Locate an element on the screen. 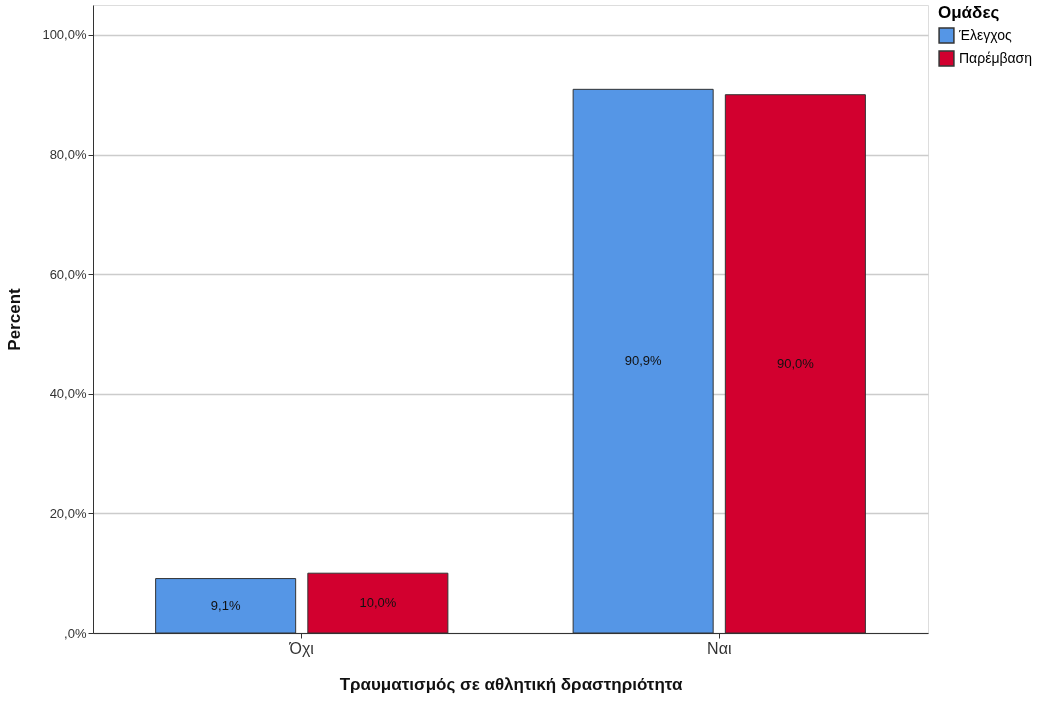 This screenshot has width=1053, height=724. y-tick-label: 20,0% is located at coordinates (68, 513).